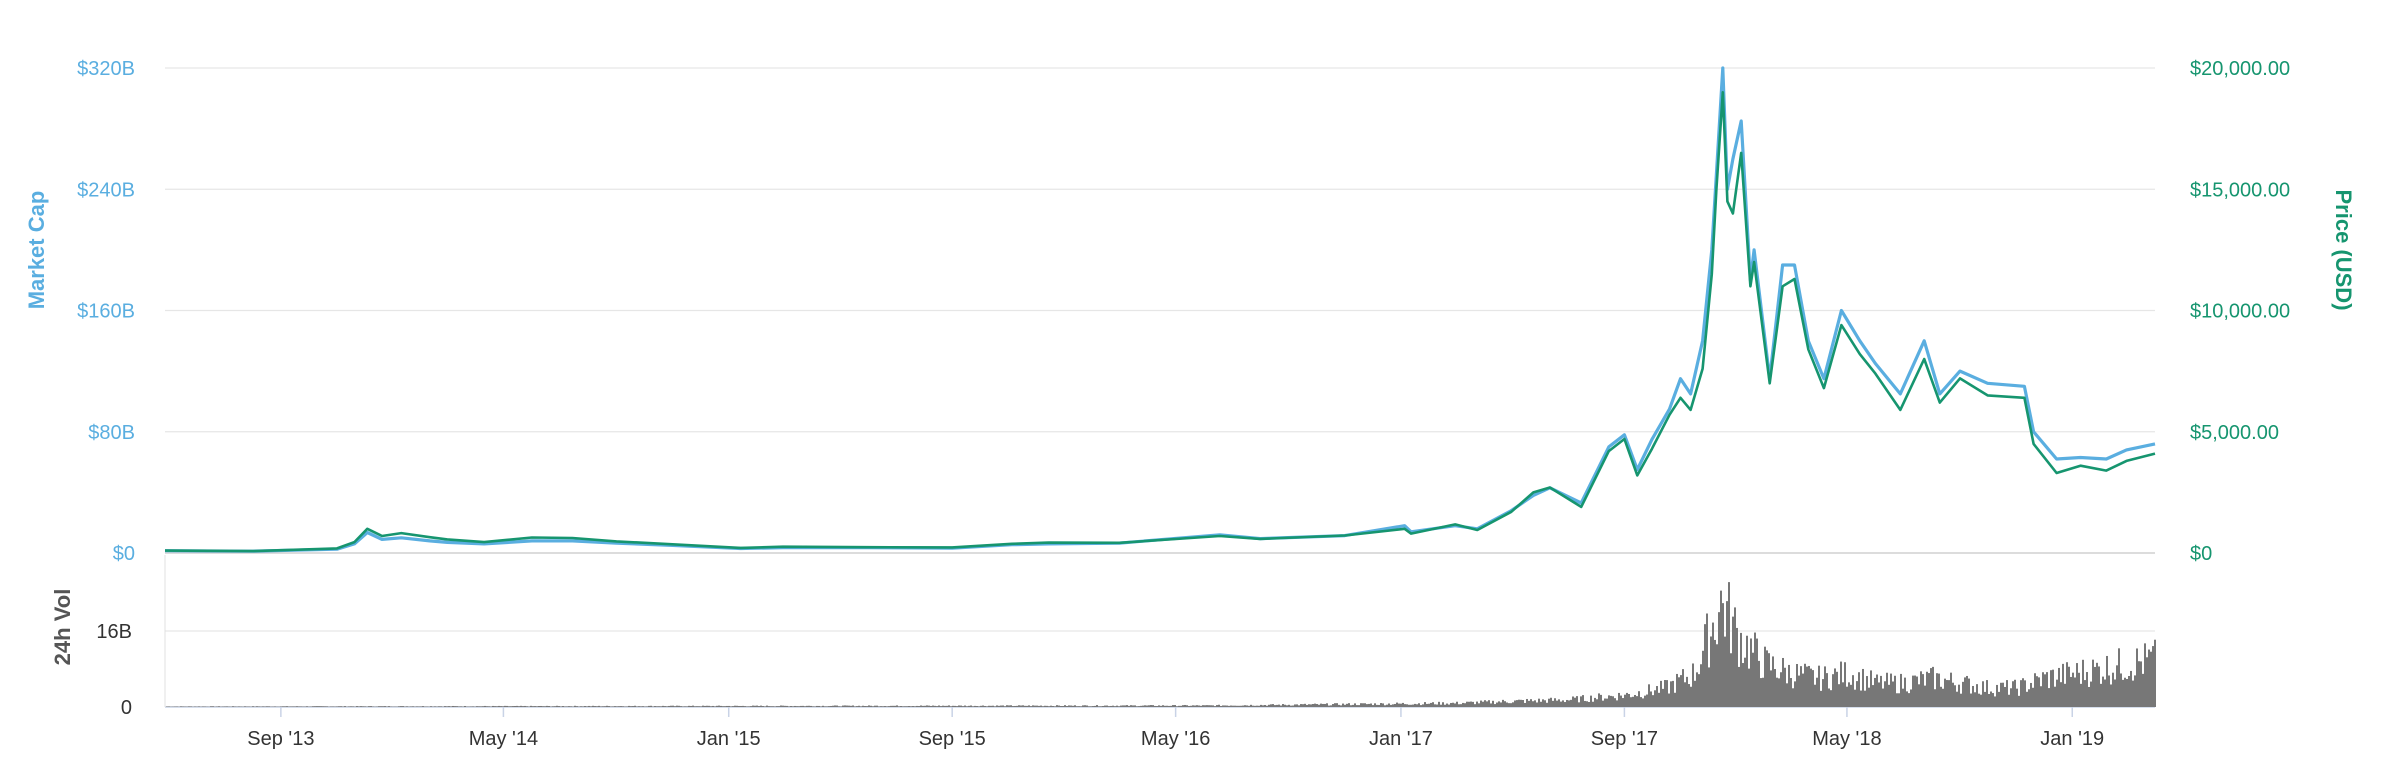  What do you see at coordinates (36, 250) in the screenshot?
I see `left-axis-title: Market Cap` at bounding box center [36, 250].